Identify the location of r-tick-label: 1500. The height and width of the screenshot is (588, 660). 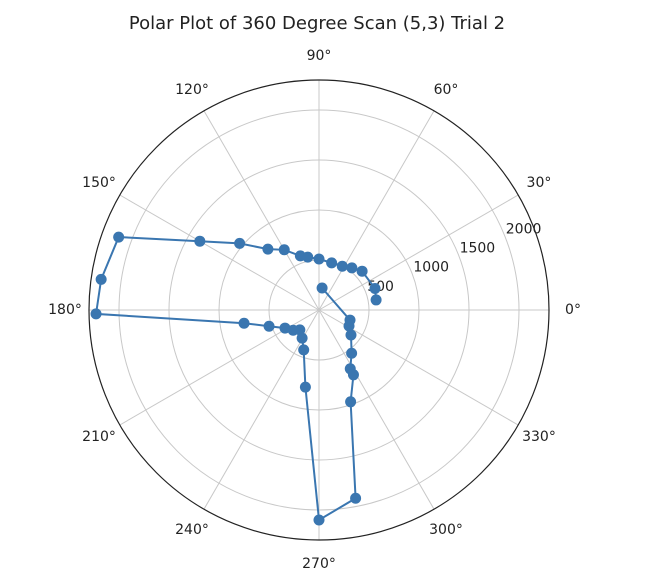
(478, 249).